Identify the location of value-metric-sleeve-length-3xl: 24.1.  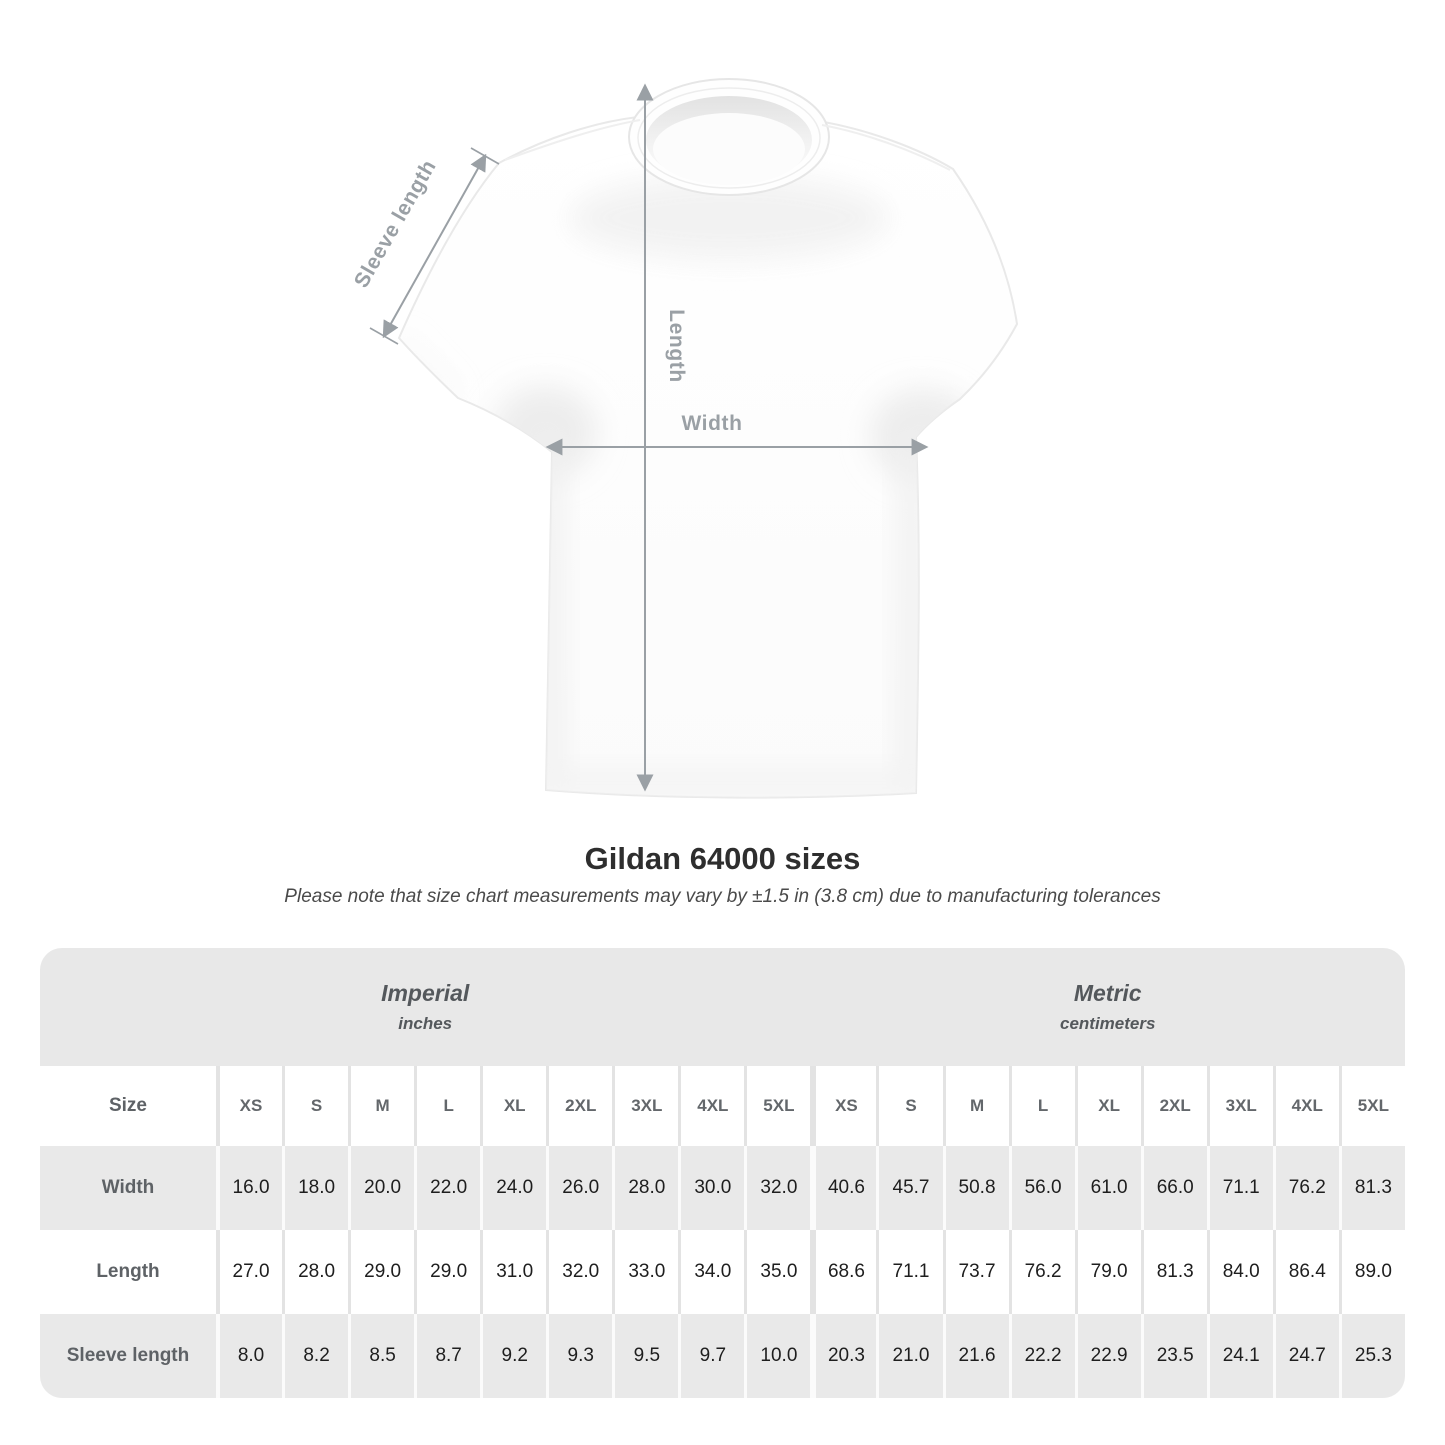
(1239, 1356).